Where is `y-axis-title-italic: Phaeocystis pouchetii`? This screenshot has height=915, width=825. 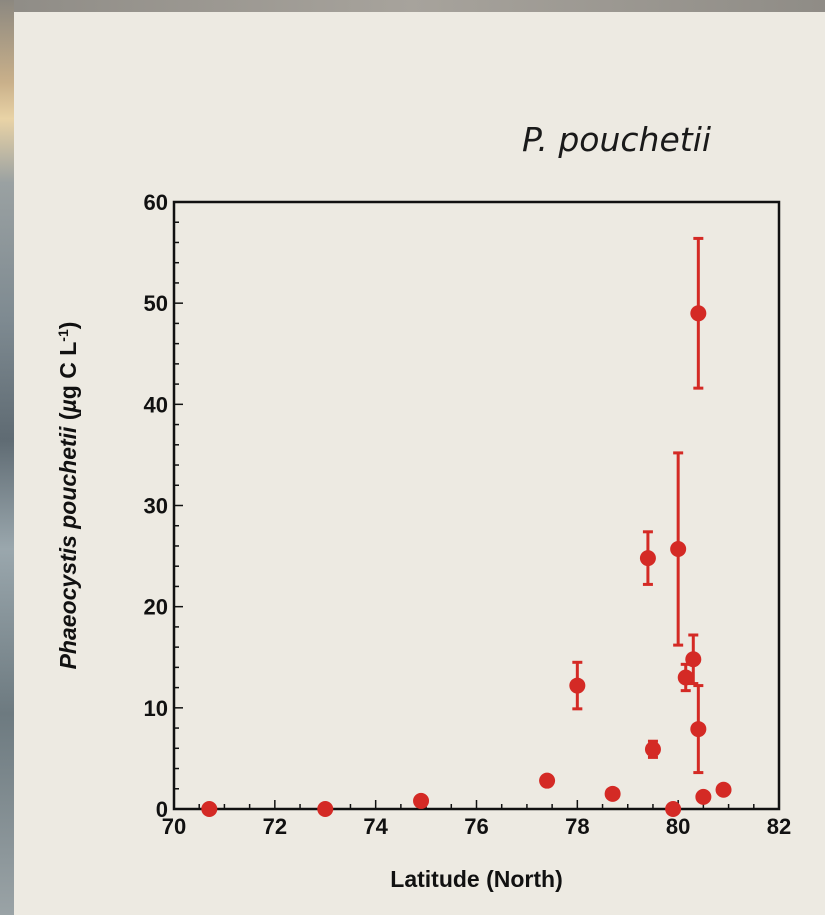
y-axis-title-italic: Phaeocystis pouchetii is located at coordinates (68, 547).